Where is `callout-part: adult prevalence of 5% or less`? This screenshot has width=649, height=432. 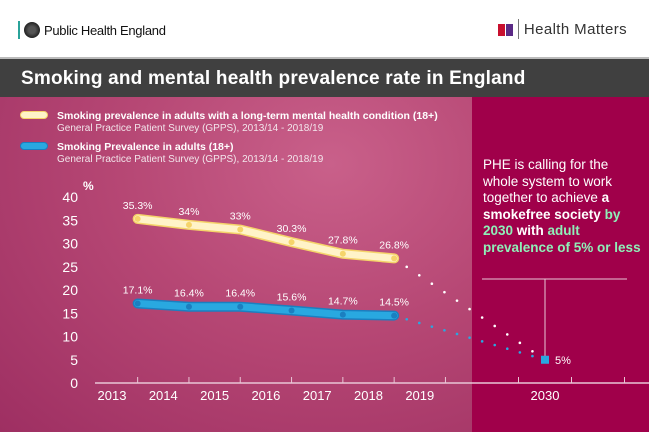
callout-part: adult prevalence of 5% or less is located at coordinates (562, 239).